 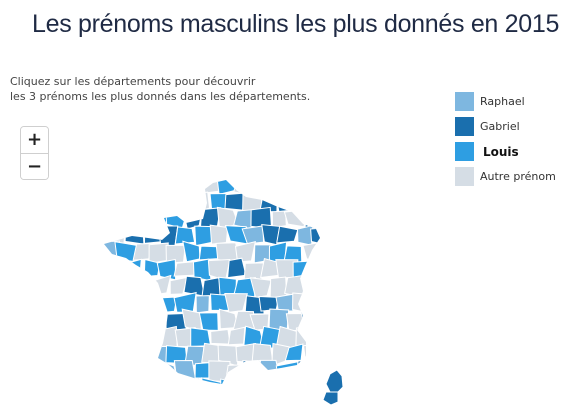 What do you see at coordinates (334, 381) in the screenshot?
I see `department-corsica-north` at bounding box center [334, 381].